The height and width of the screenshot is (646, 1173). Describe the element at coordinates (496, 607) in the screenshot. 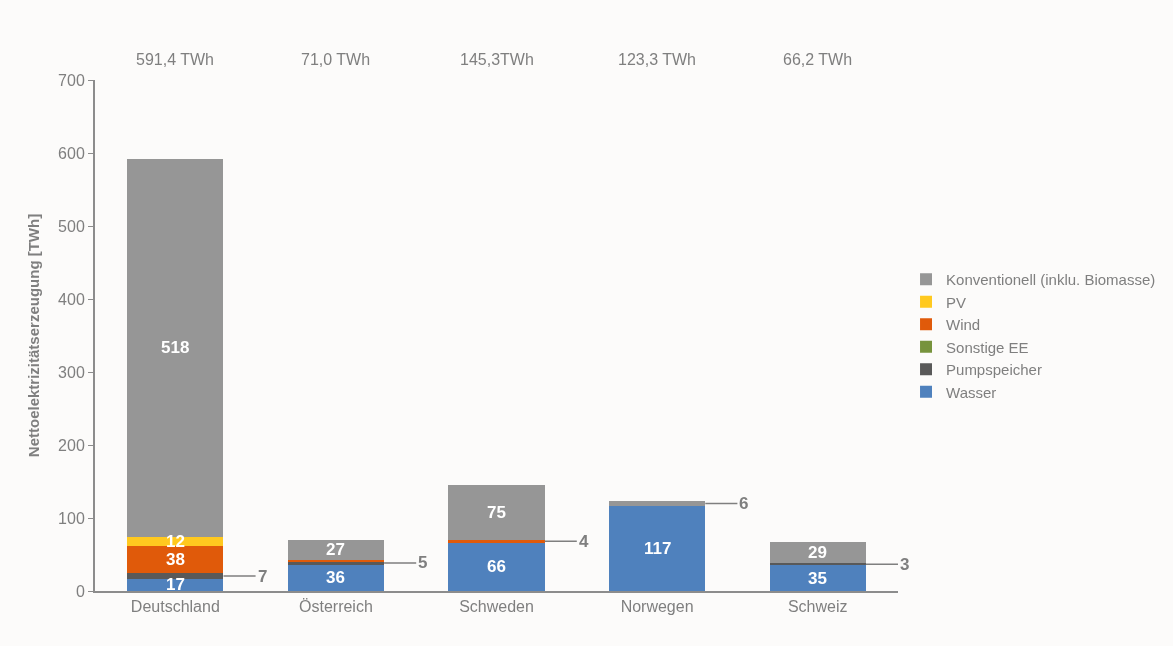

I see `x-tick-label: Schweden` at that location.